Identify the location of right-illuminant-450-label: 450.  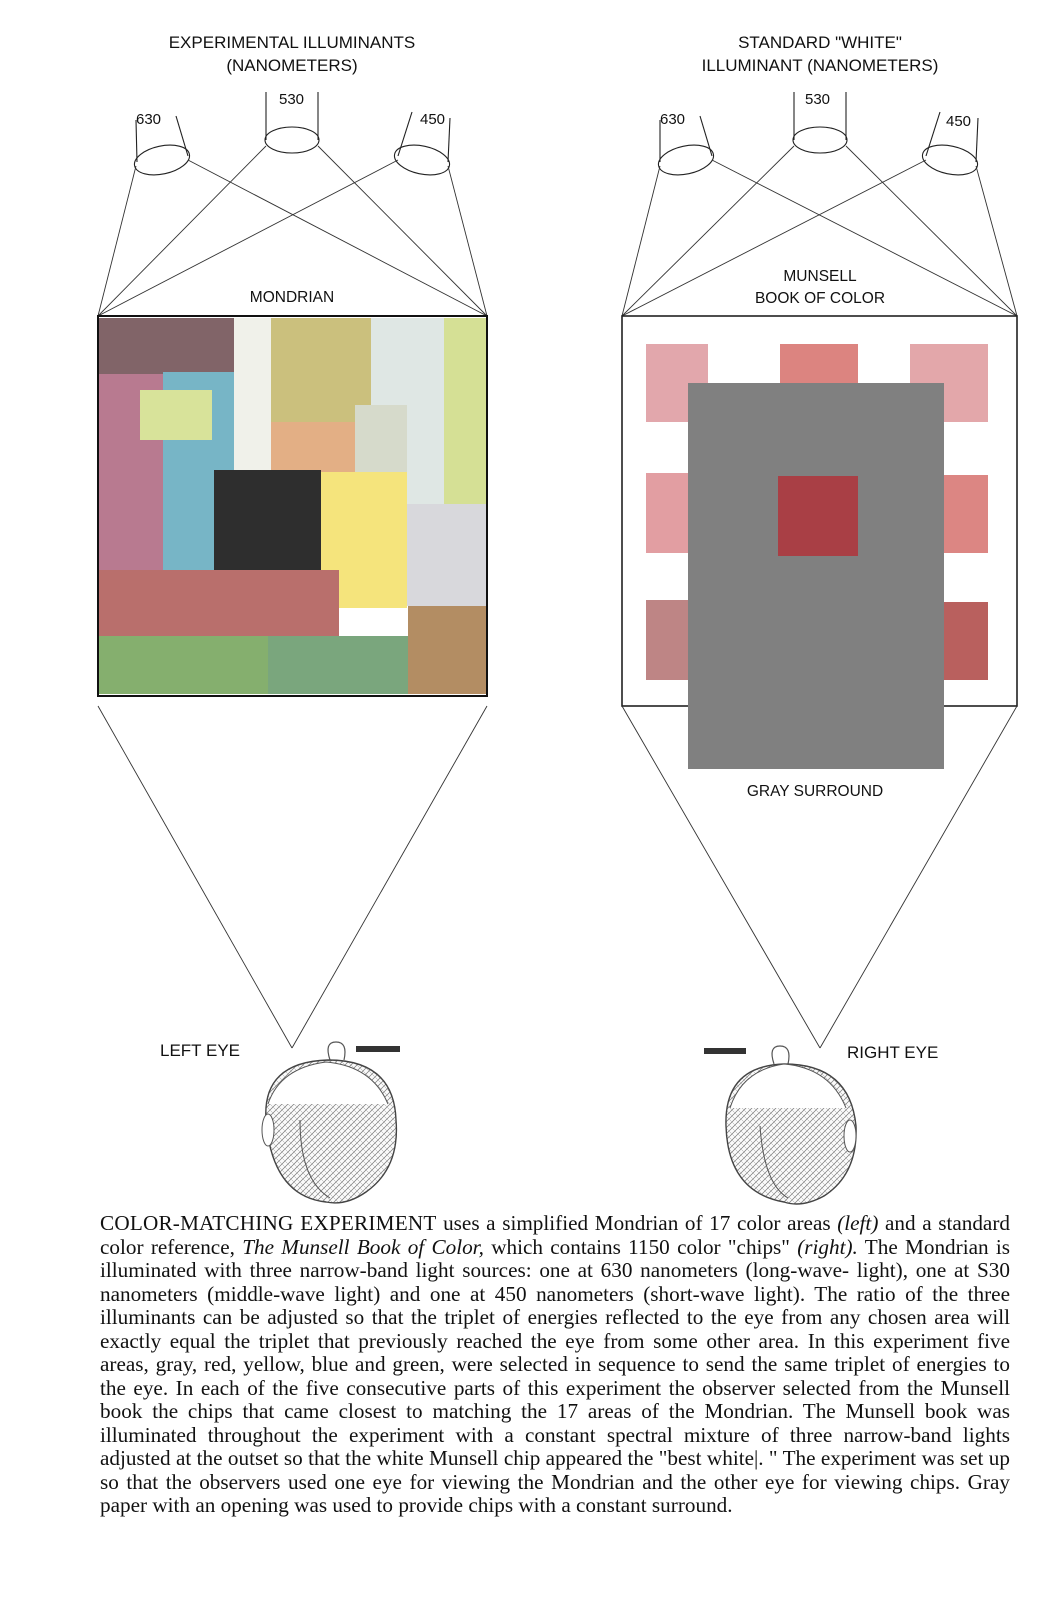
(958, 121).